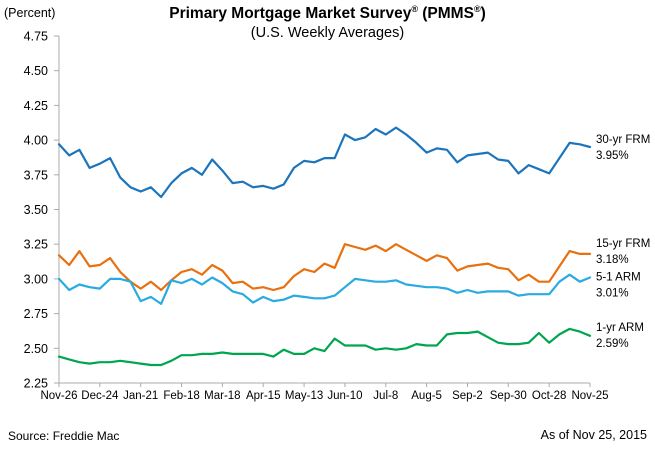 Image resolution: width=655 pixels, height=450 pixels. Describe the element at coordinates (612, 156) in the screenshot. I see `series-value-label: 3.95%` at that location.